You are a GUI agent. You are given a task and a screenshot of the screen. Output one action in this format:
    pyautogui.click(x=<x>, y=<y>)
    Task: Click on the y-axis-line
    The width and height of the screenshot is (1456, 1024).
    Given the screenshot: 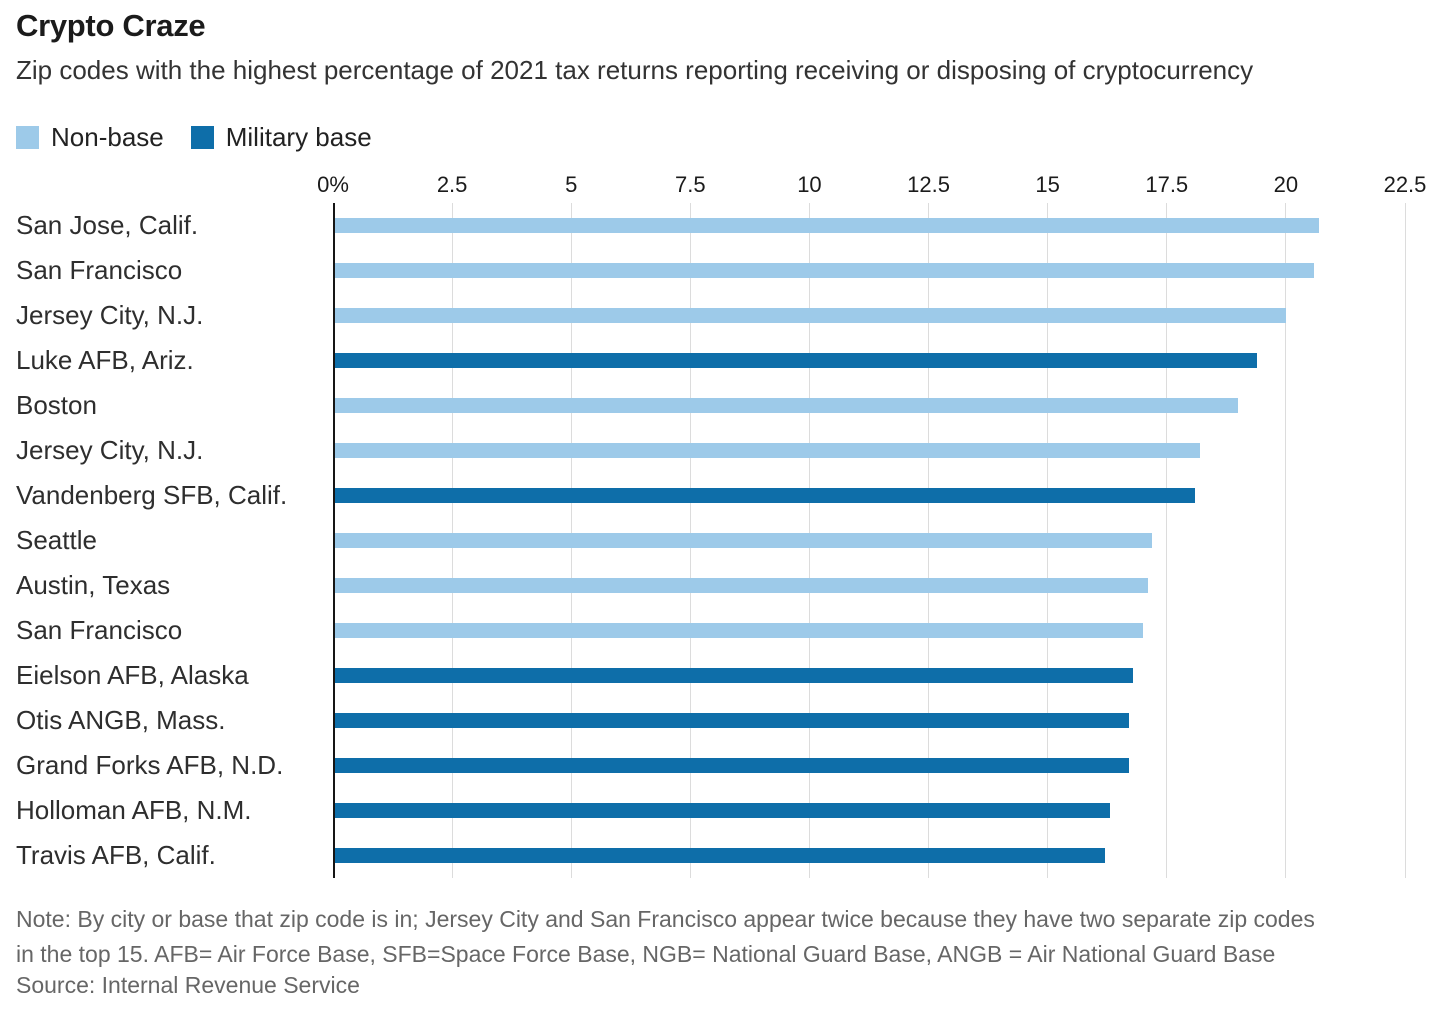 What is the action you would take?
    pyautogui.click(x=334, y=540)
    